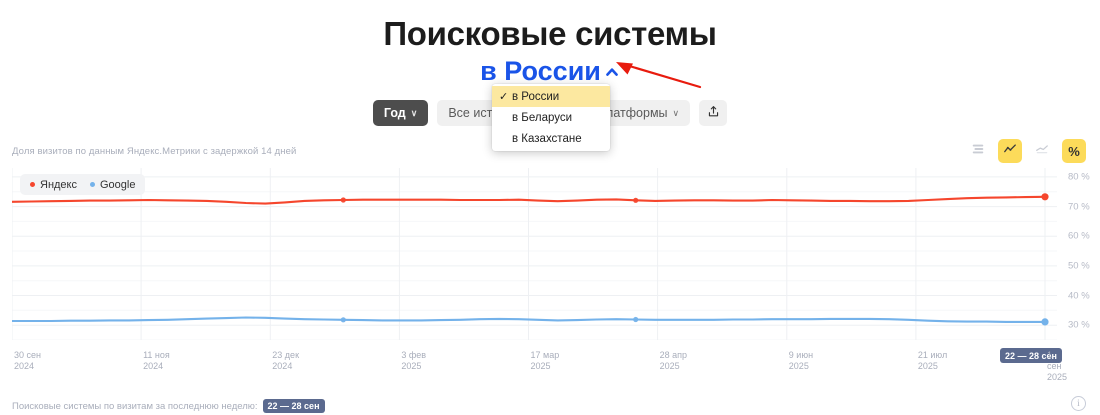 The height and width of the screenshot is (415, 1100). Describe the element at coordinates (1026, 151) in the screenshot. I see `chart-type-toolbar: %` at that location.